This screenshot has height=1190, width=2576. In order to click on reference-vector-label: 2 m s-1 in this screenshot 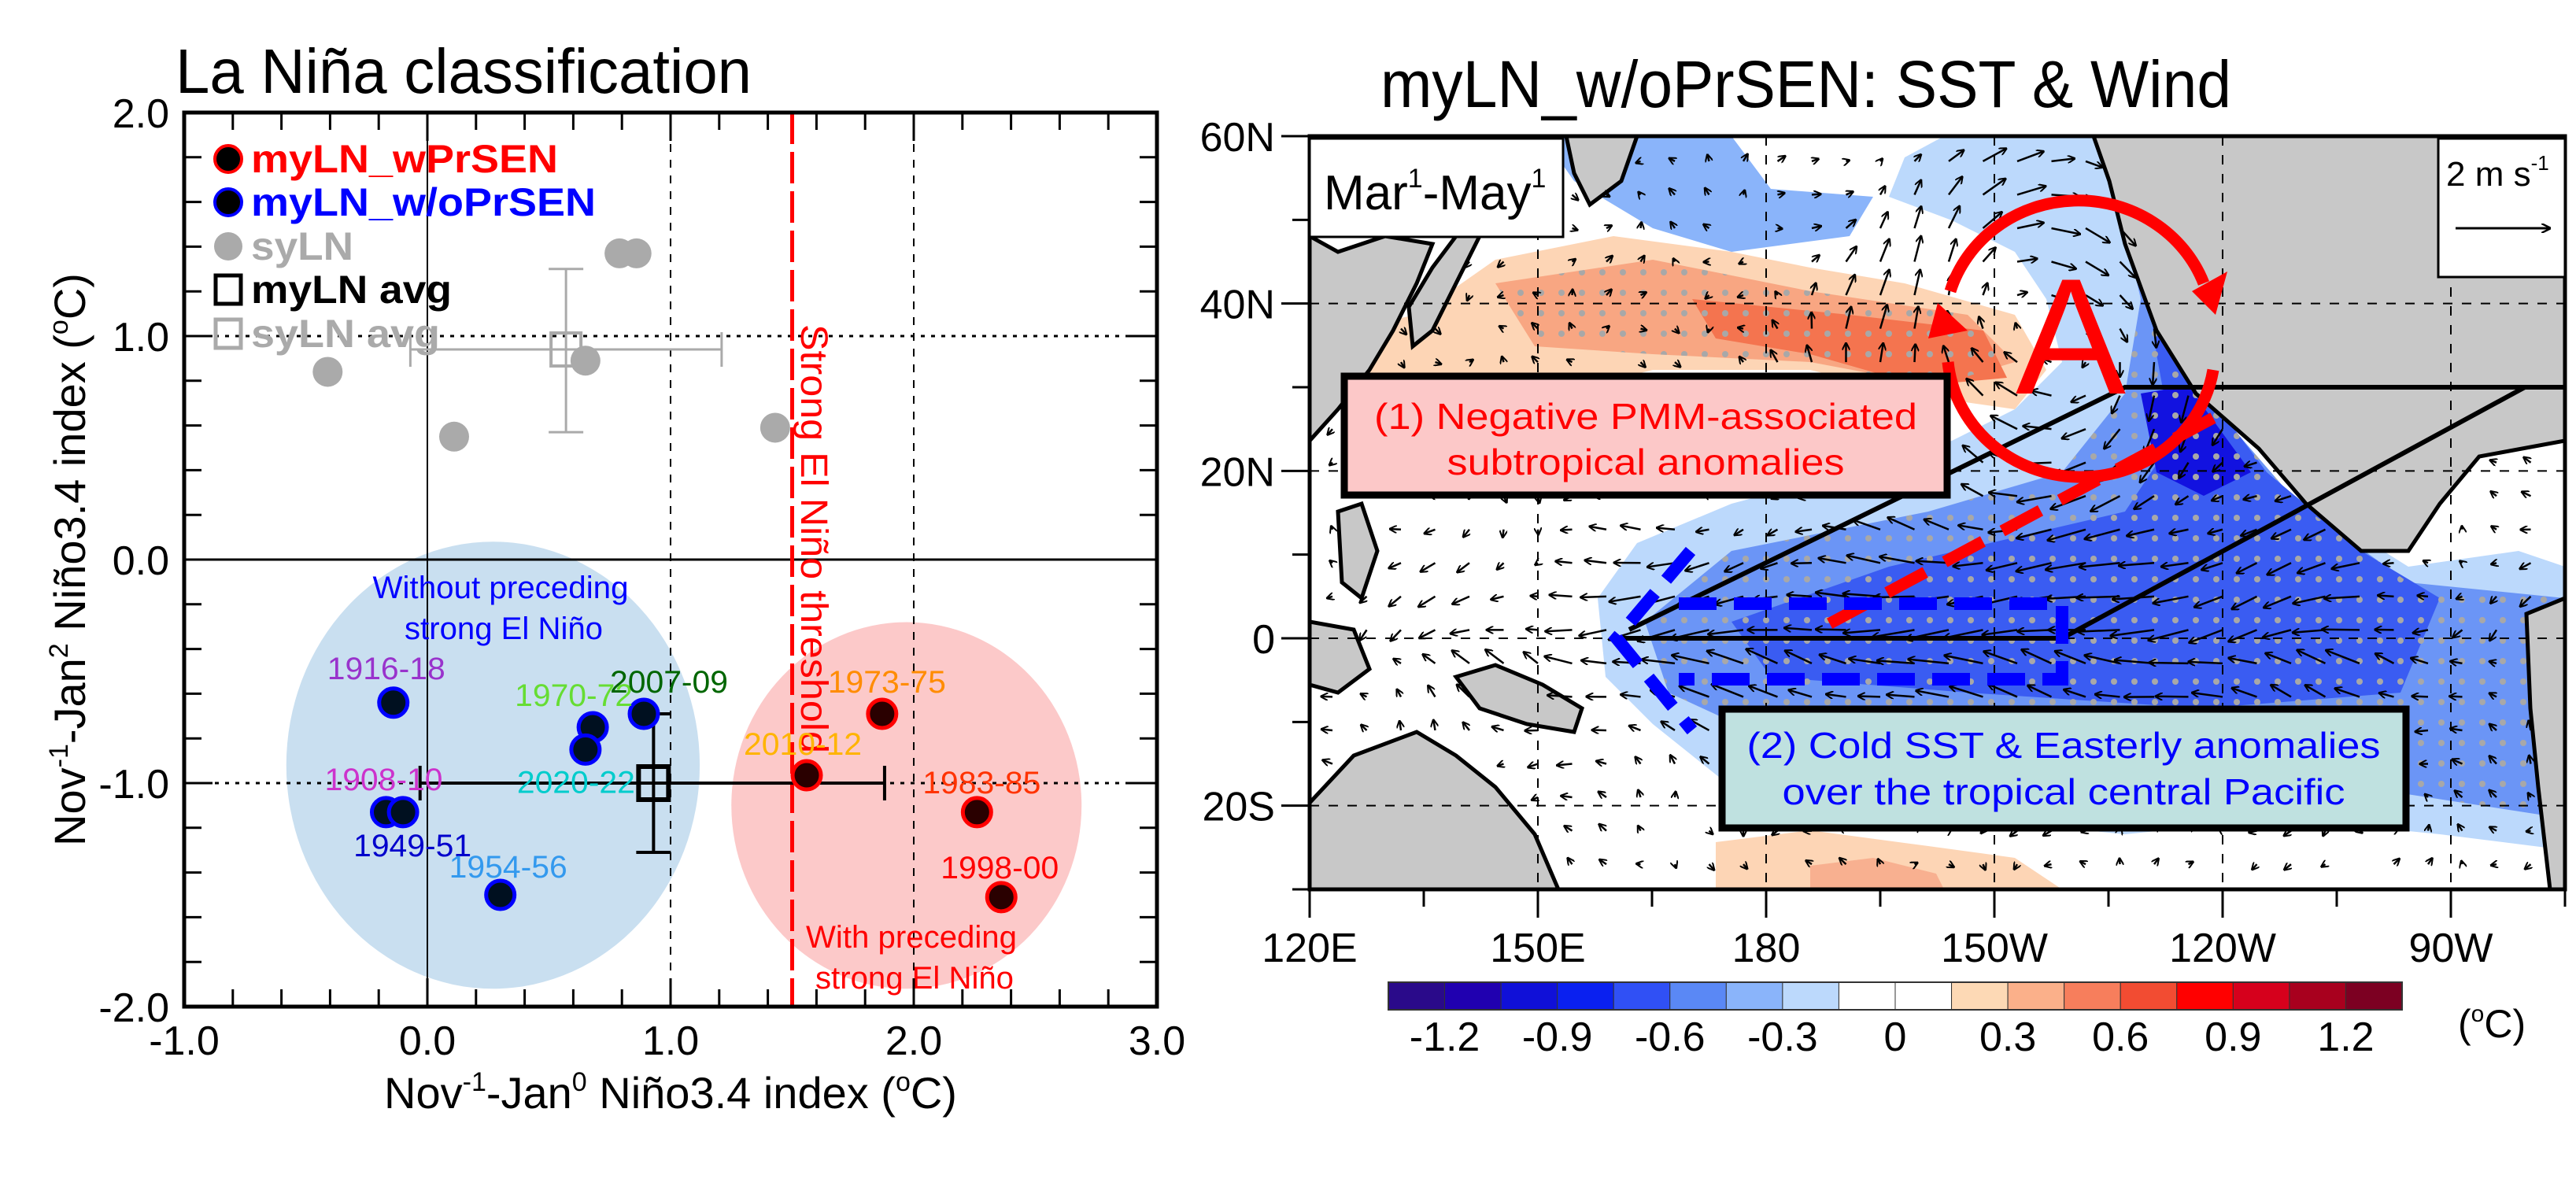, I will do `click(2497, 172)`.